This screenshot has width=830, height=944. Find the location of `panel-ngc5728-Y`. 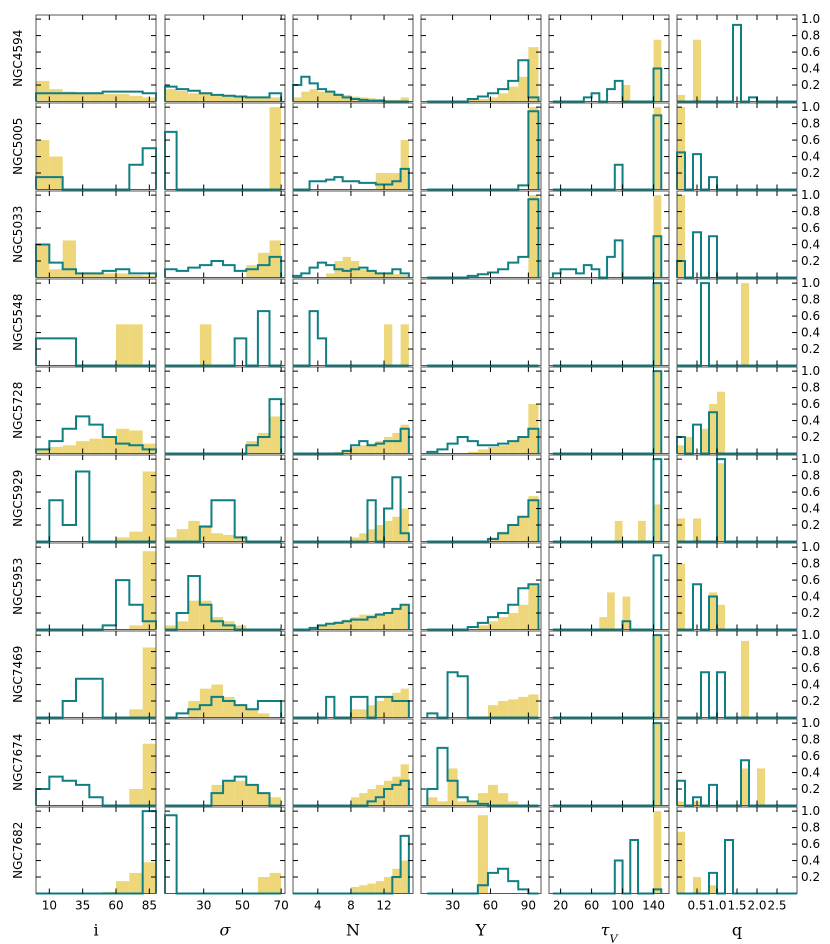

panel-ngc5728-Y is located at coordinates (481, 410).